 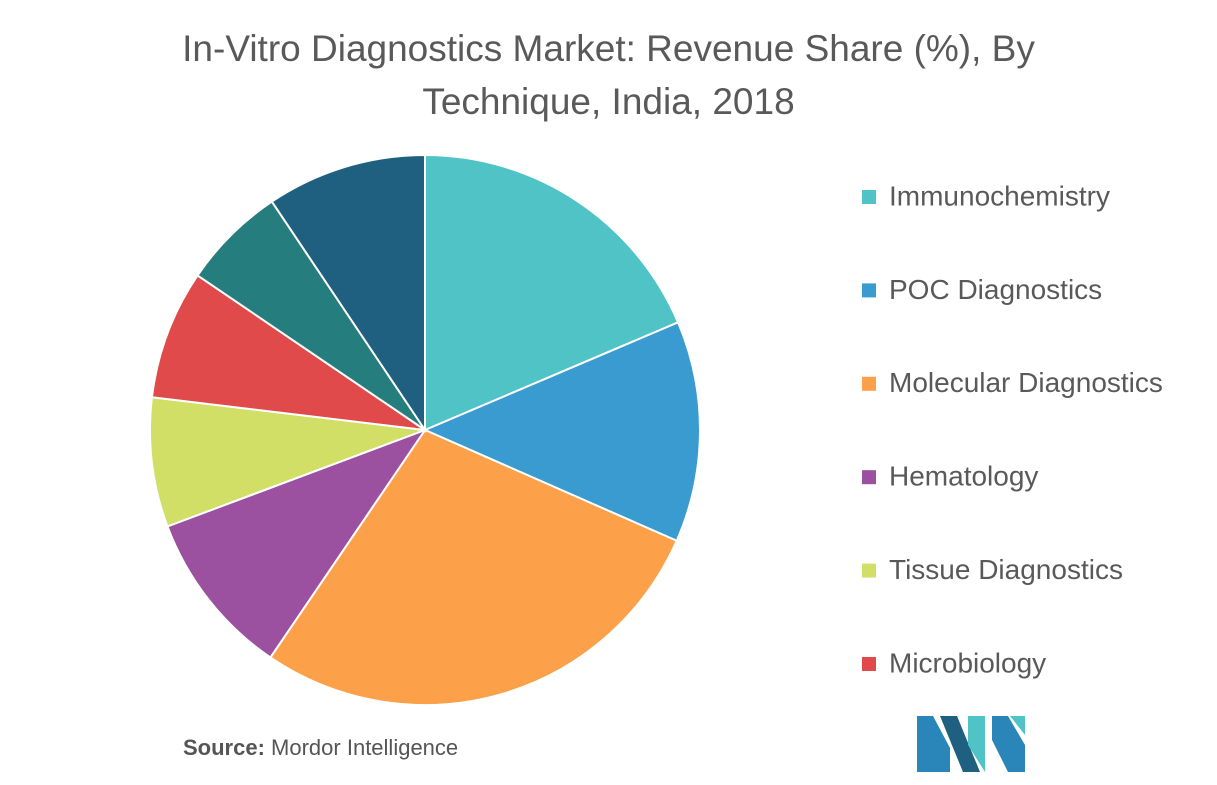 What do you see at coordinates (967, 662) in the screenshot?
I see `legend-label: Microbiology` at bounding box center [967, 662].